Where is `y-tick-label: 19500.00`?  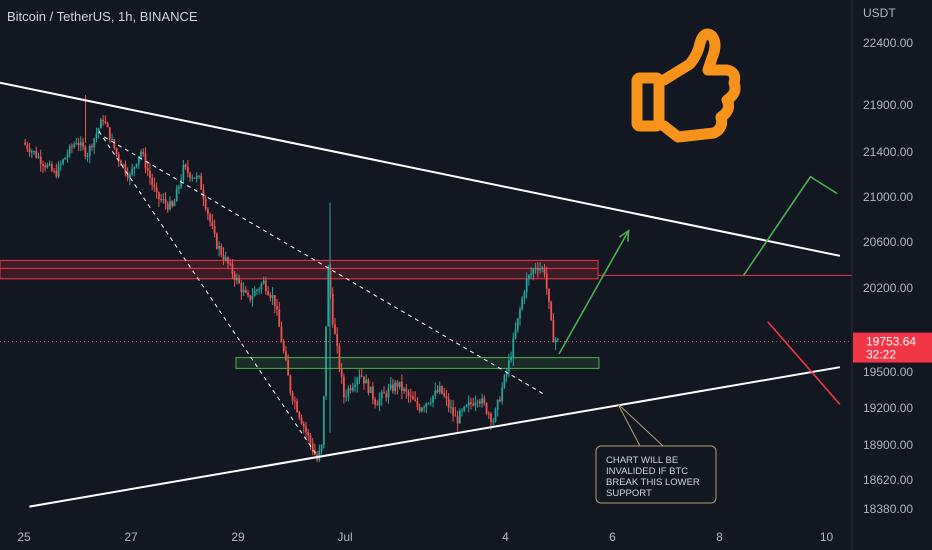
y-tick-label: 19500.00 is located at coordinates (888, 372).